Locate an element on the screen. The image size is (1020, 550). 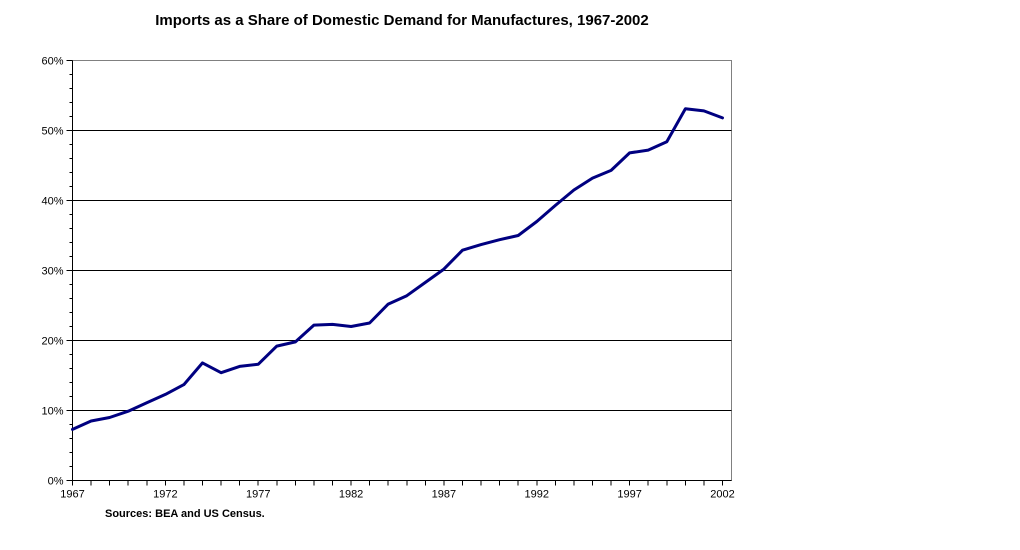
source-note: Sources: BEA and US Census. is located at coordinates (185, 514).